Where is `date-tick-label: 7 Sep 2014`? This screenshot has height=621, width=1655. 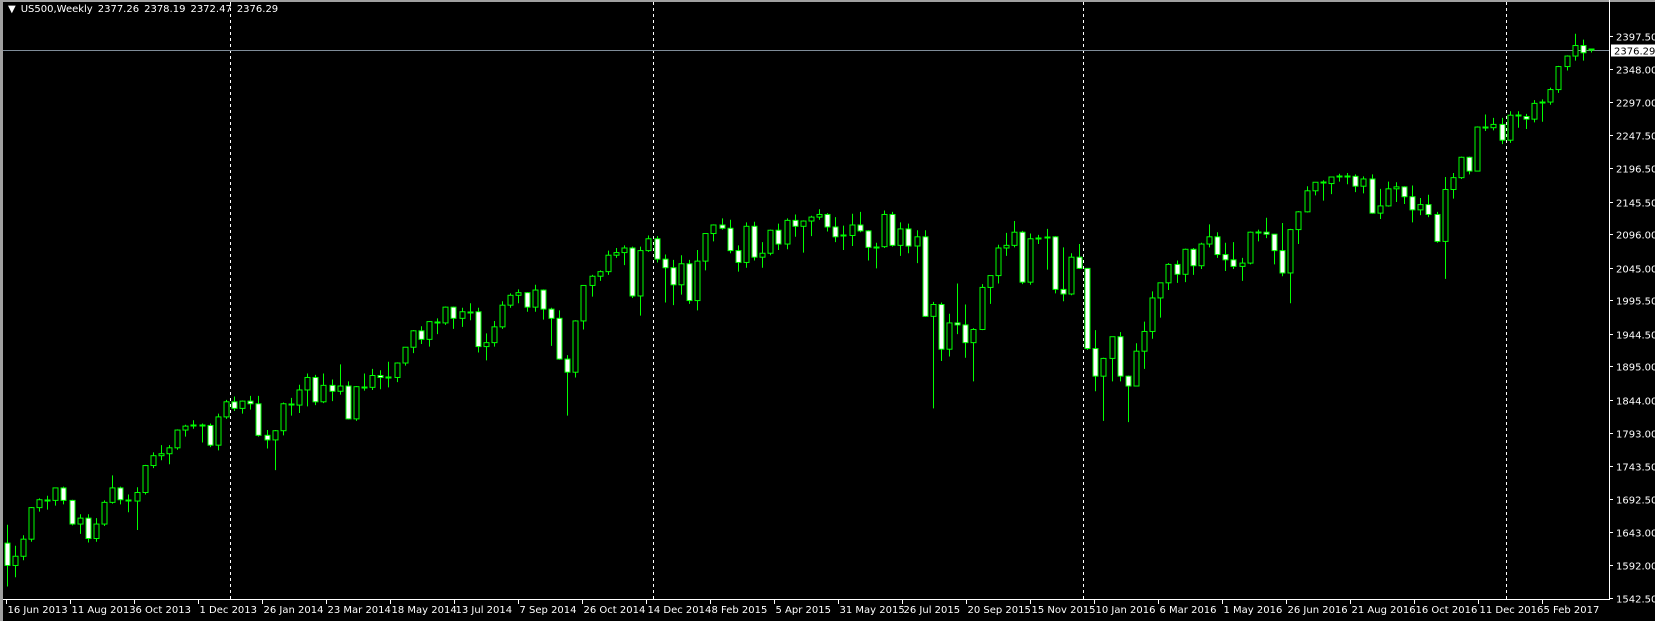 date-tick-label: 7 Sep 2014 is located at coordinates (548, 610).